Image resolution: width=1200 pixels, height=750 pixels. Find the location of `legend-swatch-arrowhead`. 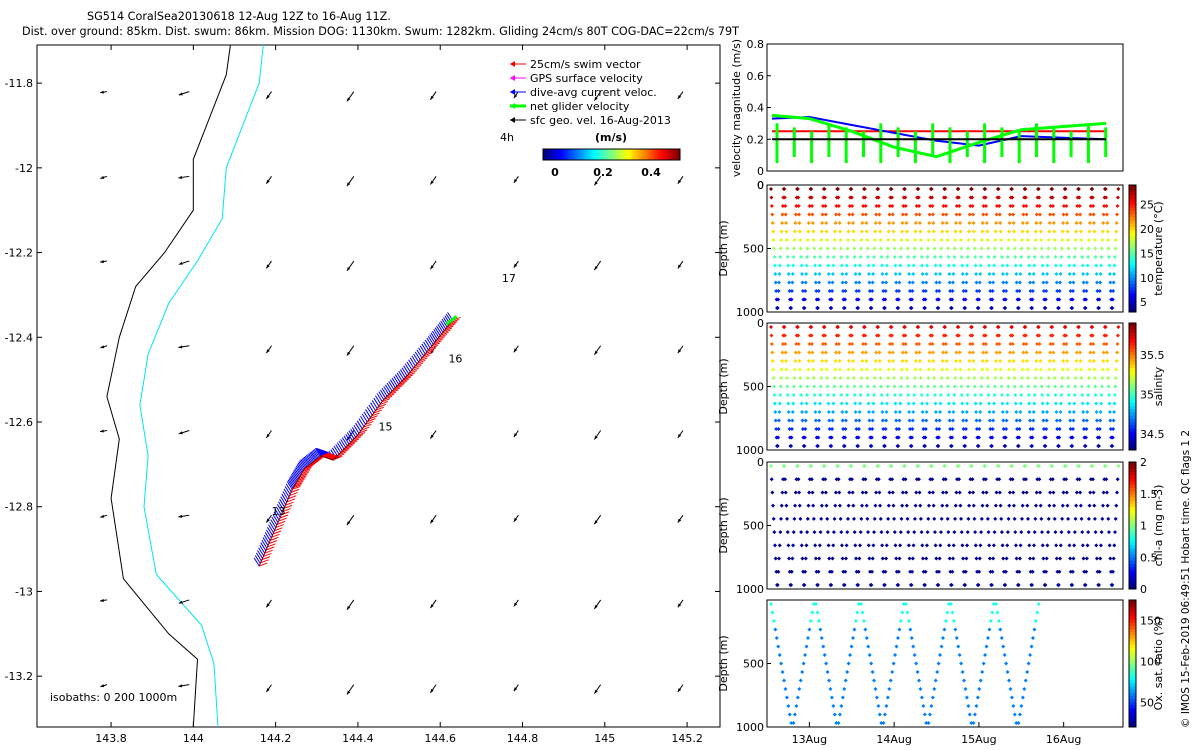

legend-swatch-arrowhead is located at coordinates (512, 64).